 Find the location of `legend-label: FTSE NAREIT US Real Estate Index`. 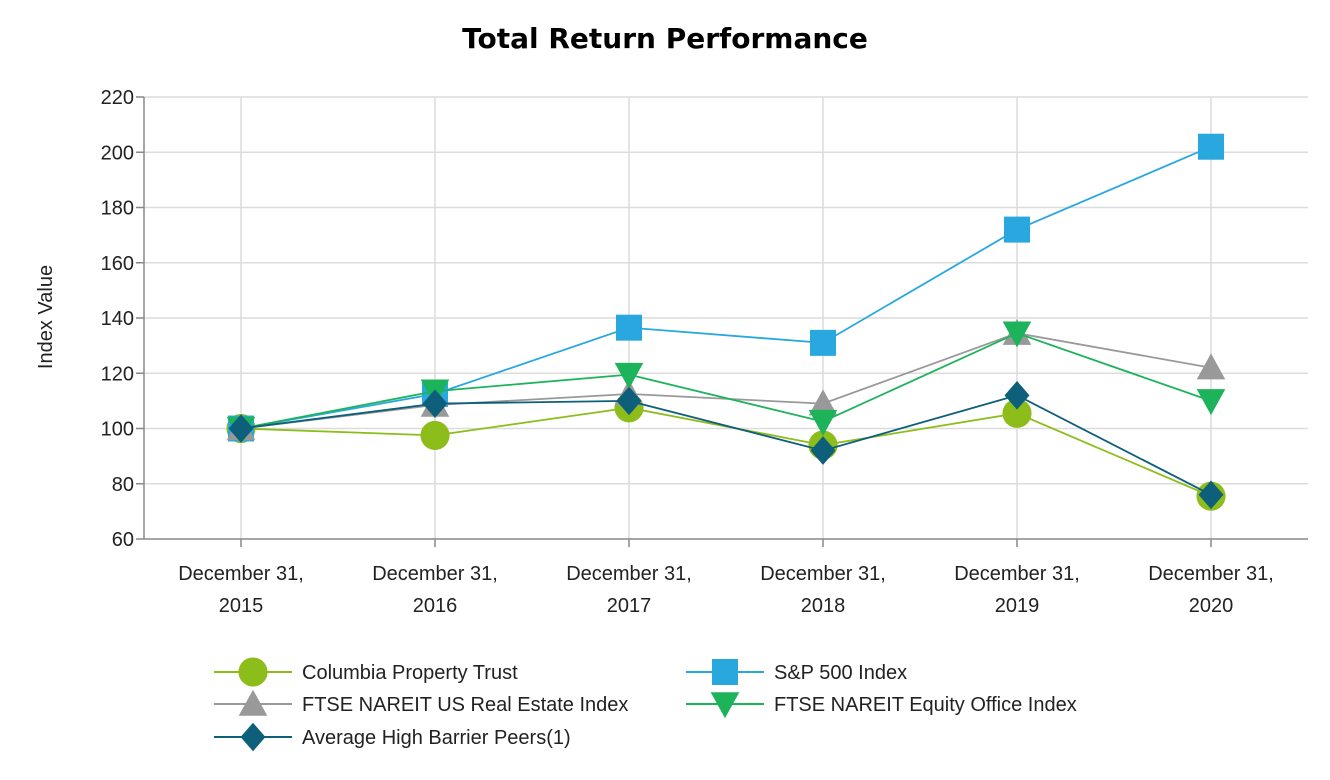

legend-label: FTSE NAREIT US Real Estate Index is located at coordinates (465, 705).